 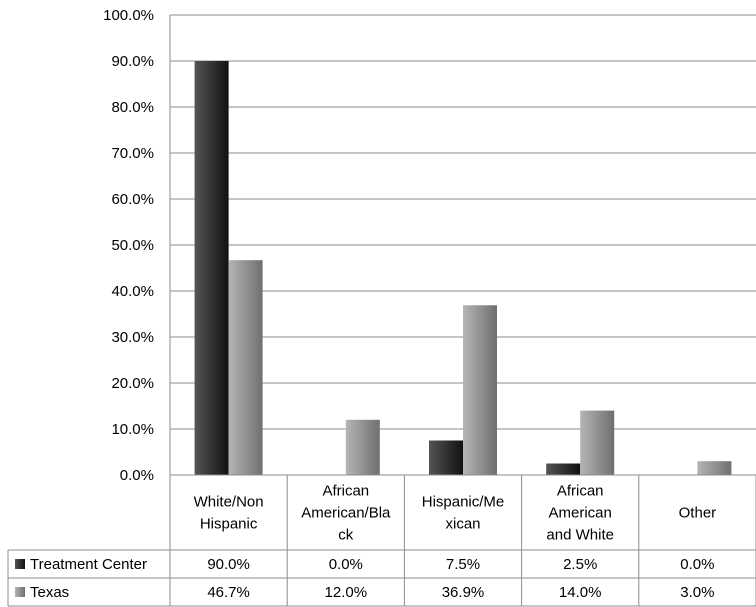 I want to click on category-label: ck, so click(x=346, y=535).